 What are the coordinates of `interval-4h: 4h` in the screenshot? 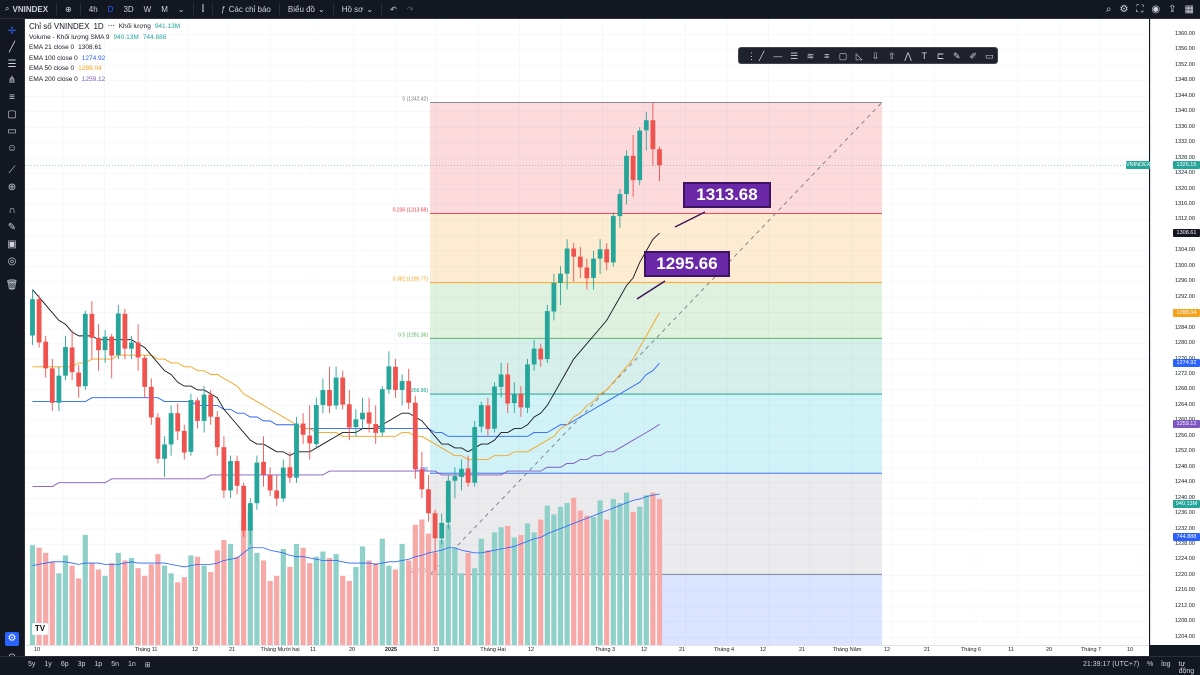 It's located at (93, 9).